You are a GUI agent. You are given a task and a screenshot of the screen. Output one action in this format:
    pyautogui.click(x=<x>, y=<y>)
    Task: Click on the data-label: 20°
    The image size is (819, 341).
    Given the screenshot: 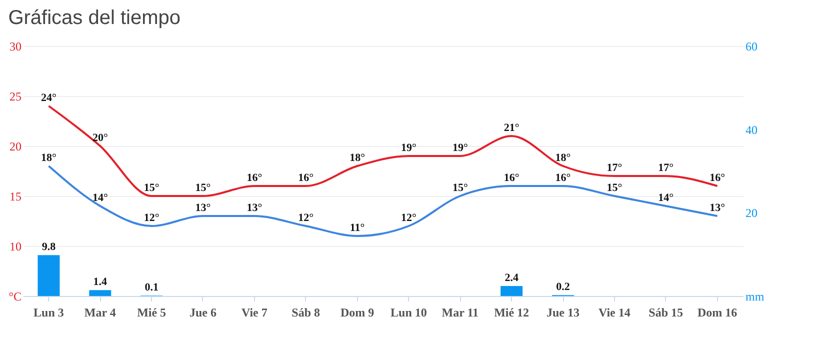 What is the action you would take?
    pyautogui.click(x=100, y=138)
    